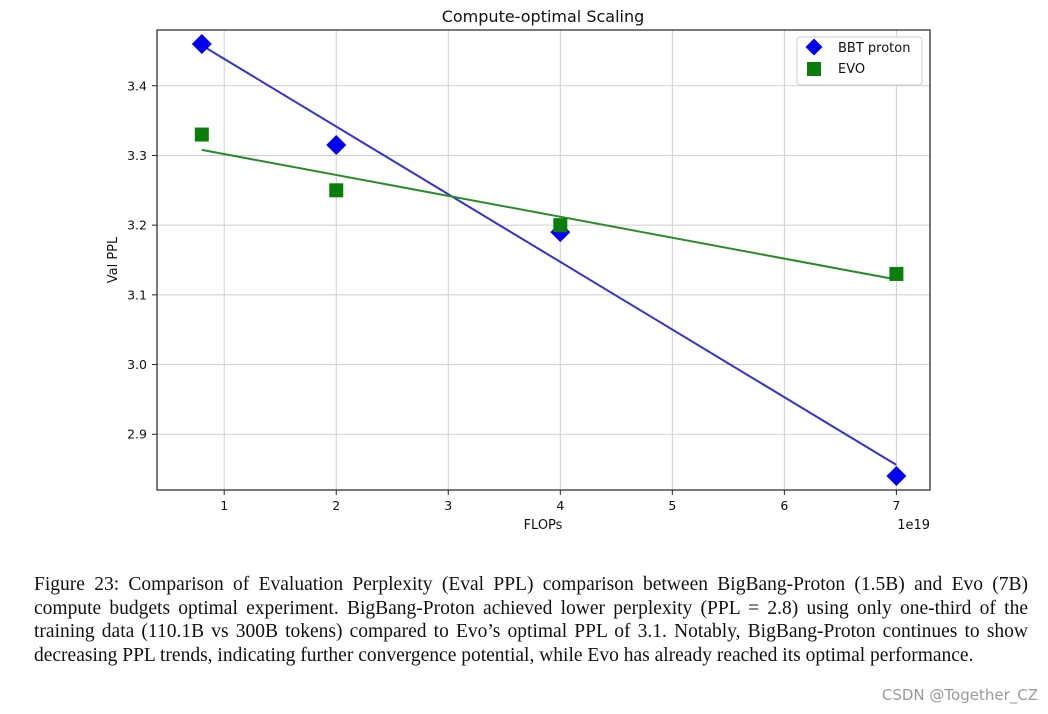  What do you see at coordinates (137, 225) in the screenshot?
I see `y-tick-label: 3.2` at bounding box center [137, 225].